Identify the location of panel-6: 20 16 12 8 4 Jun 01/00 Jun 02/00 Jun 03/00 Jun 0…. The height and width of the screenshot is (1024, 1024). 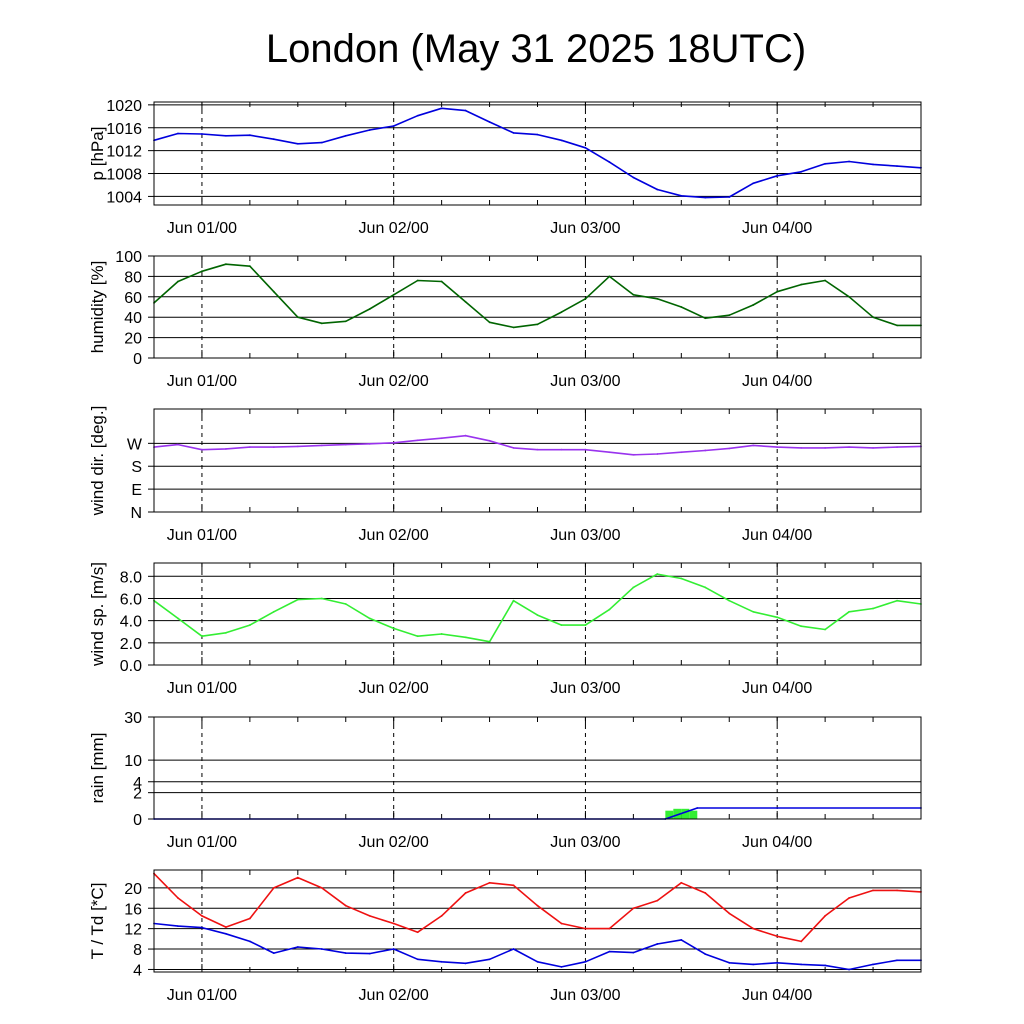
(505, 936).